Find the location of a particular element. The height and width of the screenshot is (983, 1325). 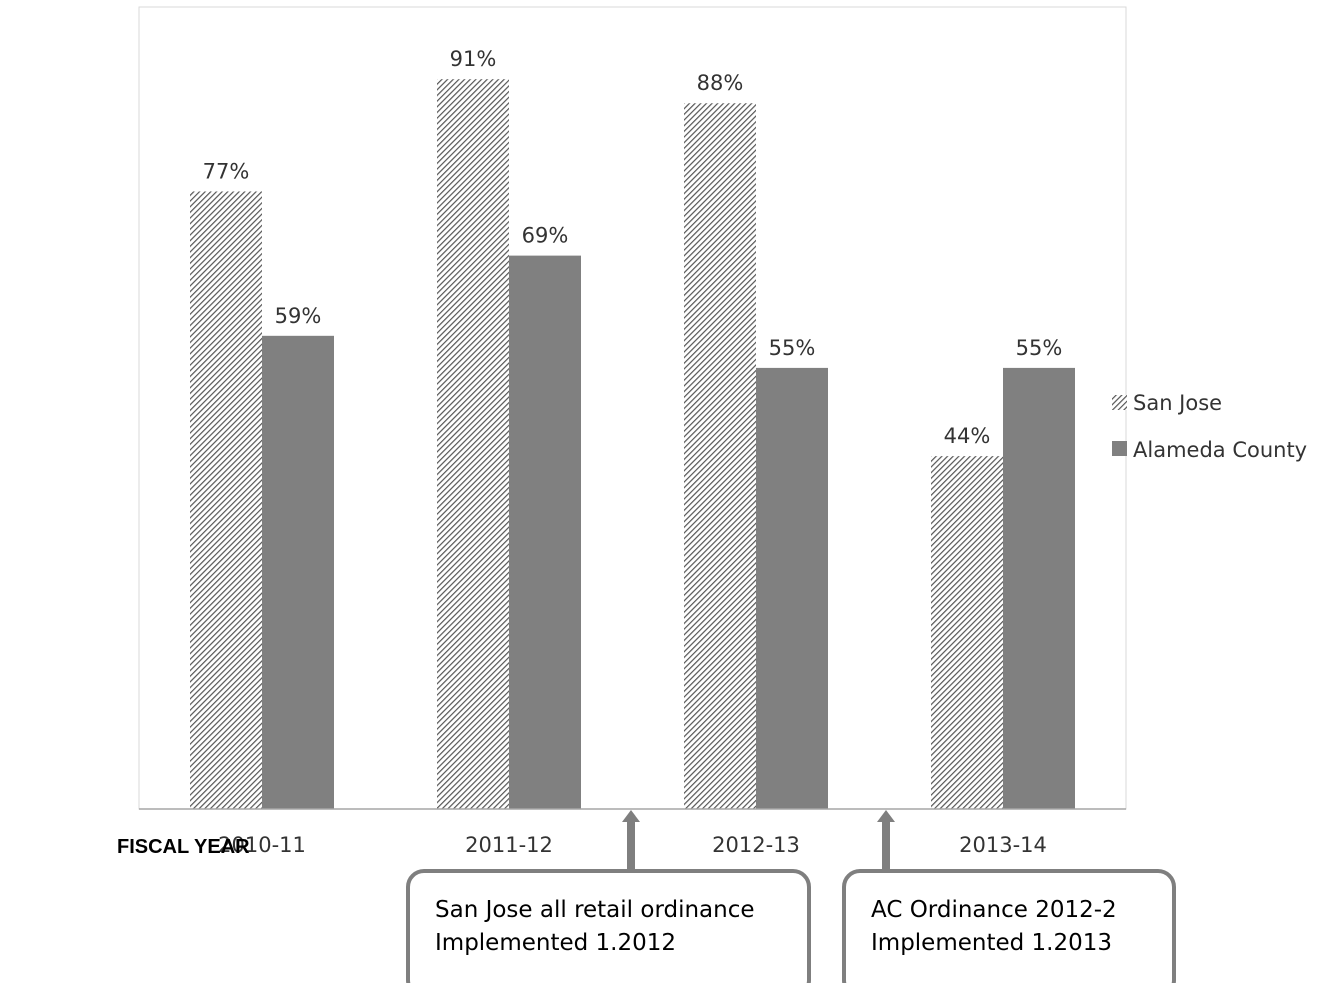

legend-label-san-jose: San Jose is located at coordinates (1177, 403).